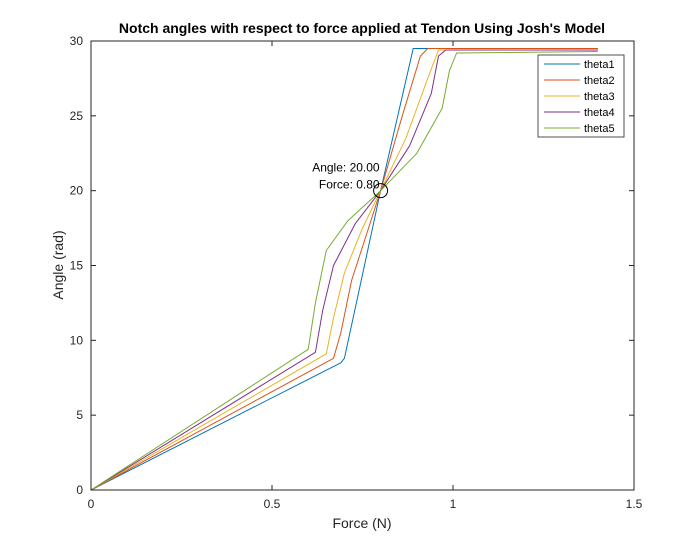  I want to click on y-tick-label: 30, so click(77, 41).